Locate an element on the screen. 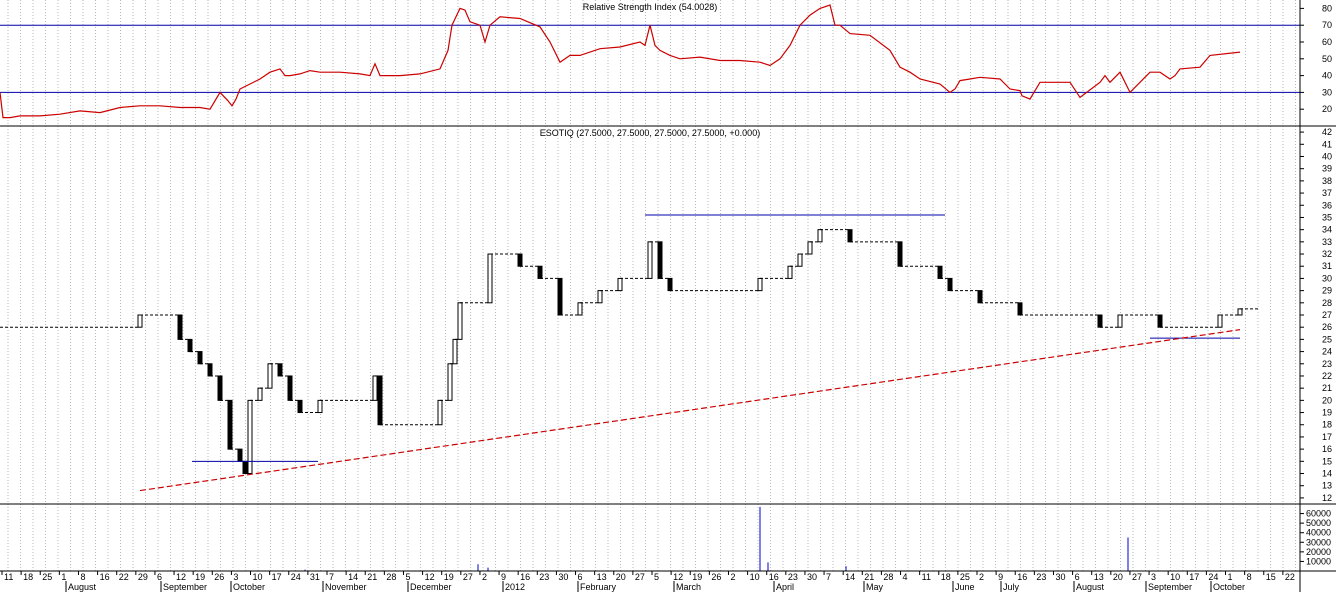 The image size is (1336, 597). price-tick-label: 20 is located at coordinates (1327, 400).